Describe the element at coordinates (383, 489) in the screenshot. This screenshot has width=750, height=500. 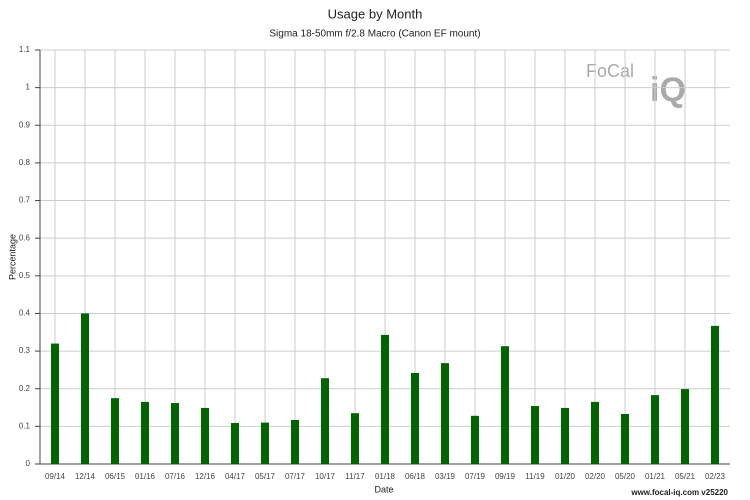
I see `x-axis-label: Date` at that location.